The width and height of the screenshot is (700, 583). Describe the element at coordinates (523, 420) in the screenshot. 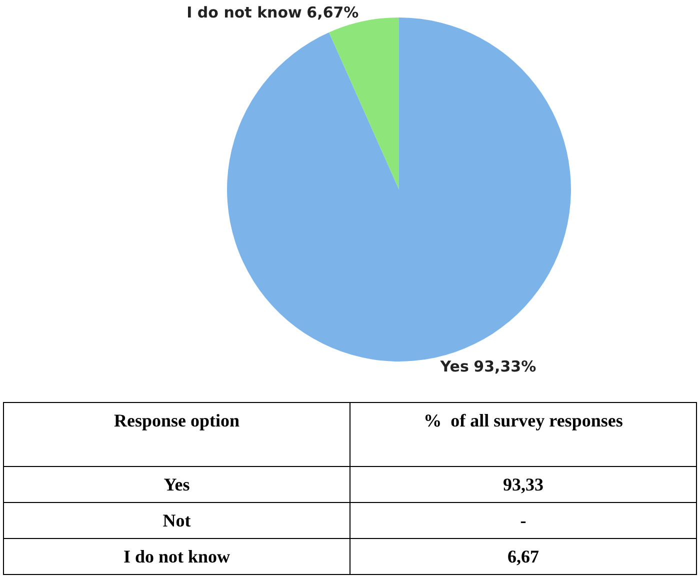

I see `text: % of all survey responses` at that location.